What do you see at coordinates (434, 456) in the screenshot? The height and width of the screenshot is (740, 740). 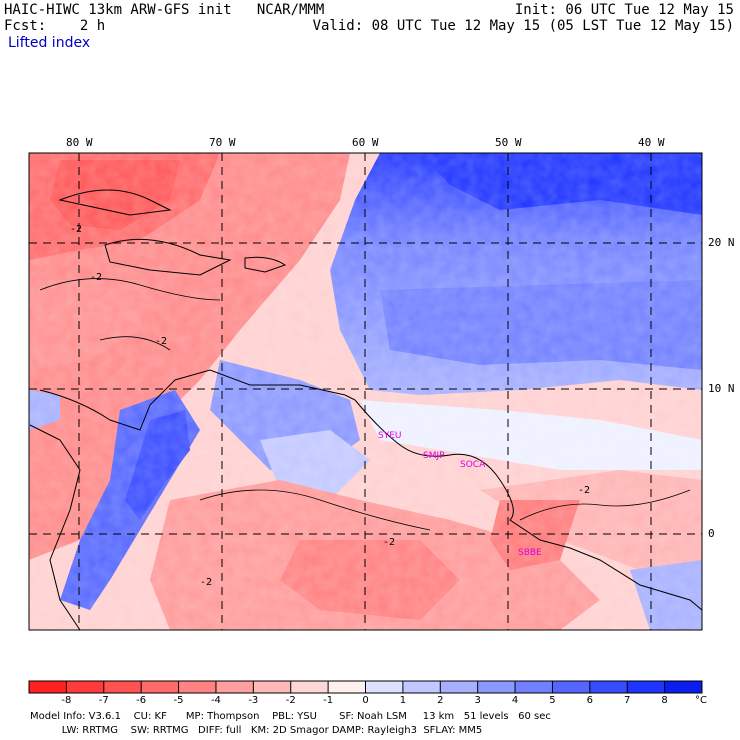 I see `station-label: SMJP` at bounding box center [434, 456].